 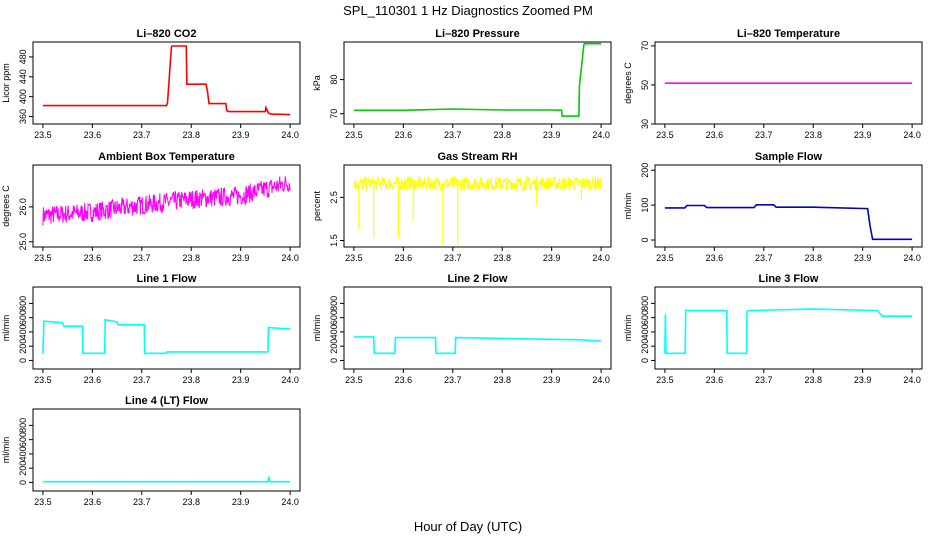 I want to click on y-tick-label: 600, so click(x=334, y=317).